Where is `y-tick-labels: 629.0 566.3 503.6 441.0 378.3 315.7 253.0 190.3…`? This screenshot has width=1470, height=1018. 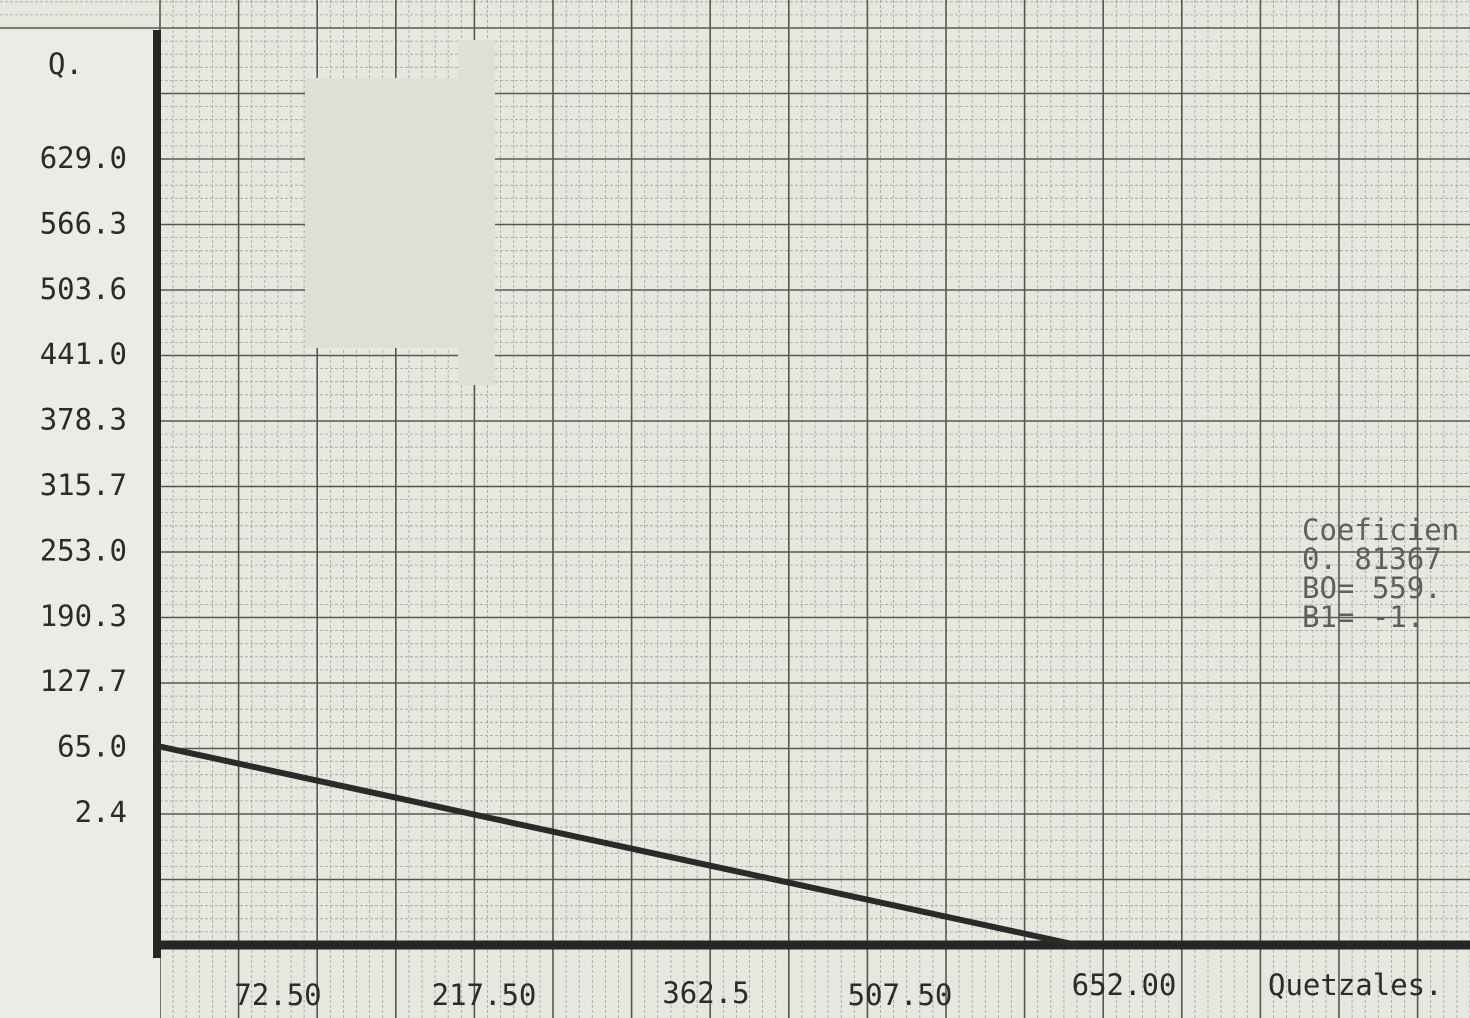 y-tick-labels: 629.0 566.3 503.6 441.0 378.3 315.7 253.0 190.3… is located at coordinates (83, 485).